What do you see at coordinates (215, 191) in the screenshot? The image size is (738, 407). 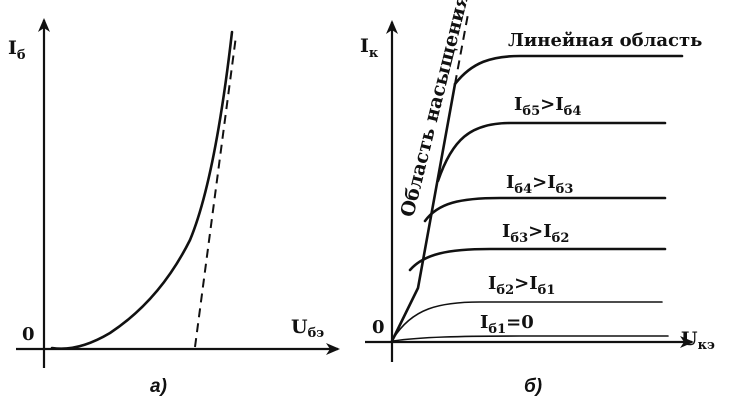 I see `tangent-dashed-line` at bounding box center [215, 191].